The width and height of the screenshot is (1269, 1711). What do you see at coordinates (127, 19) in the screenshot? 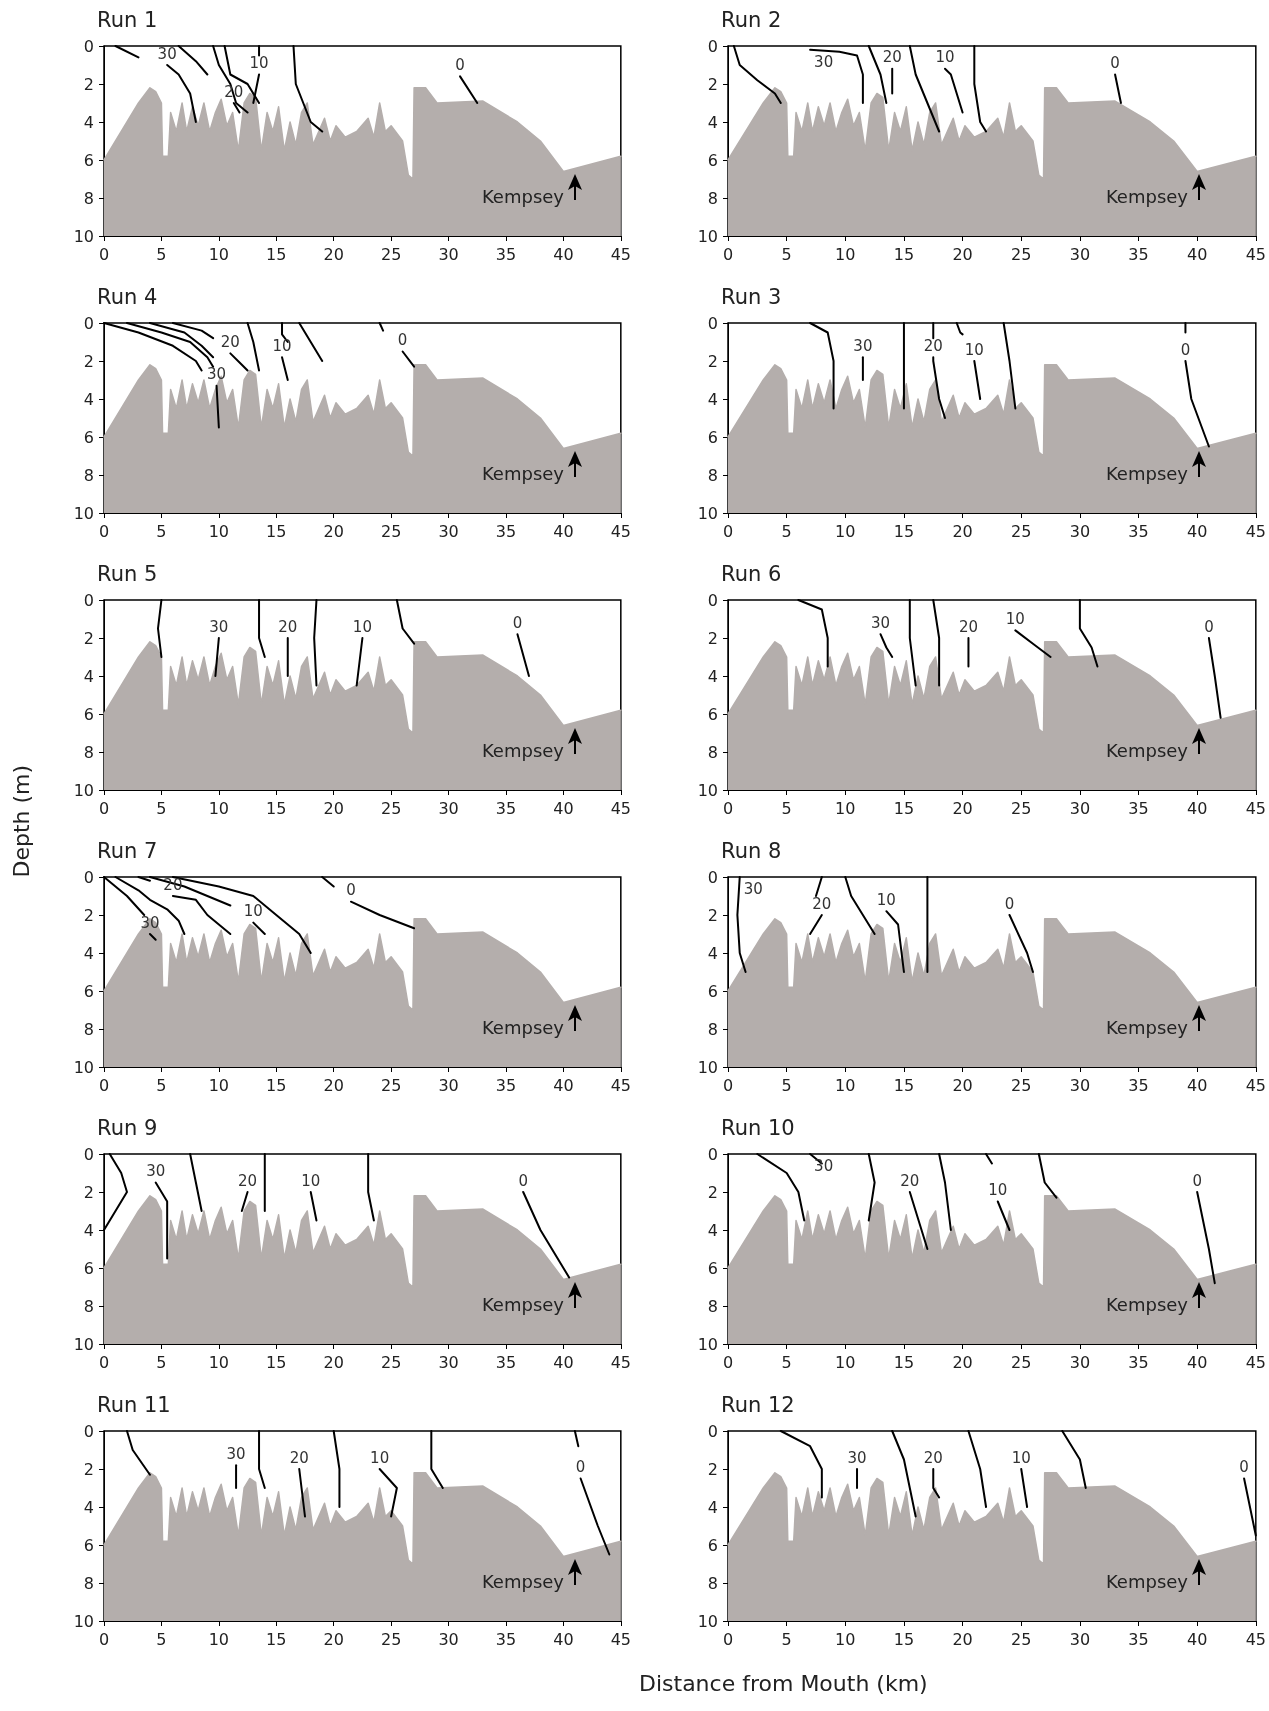
I see `chart-title: Run 1` at bounding box center [127, 19].